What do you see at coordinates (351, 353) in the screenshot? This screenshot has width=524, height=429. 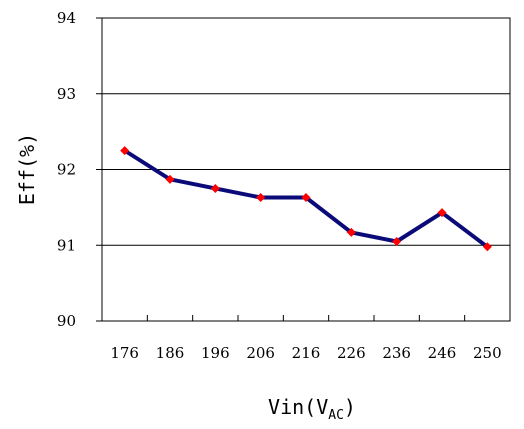 I see `x-tick-label-5: 226` at bounding box center [351, 353].